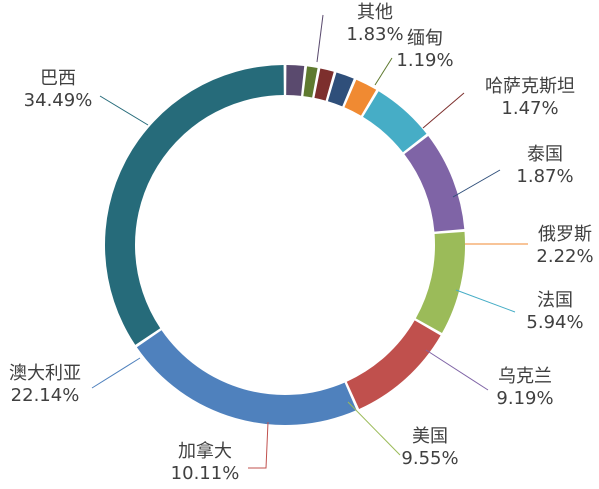 This screenshot has height=489, width=599. Describe the element at coordinates (424, 60) in the screenshot. I see `slice-value-label-1: 1.19%` at that location.